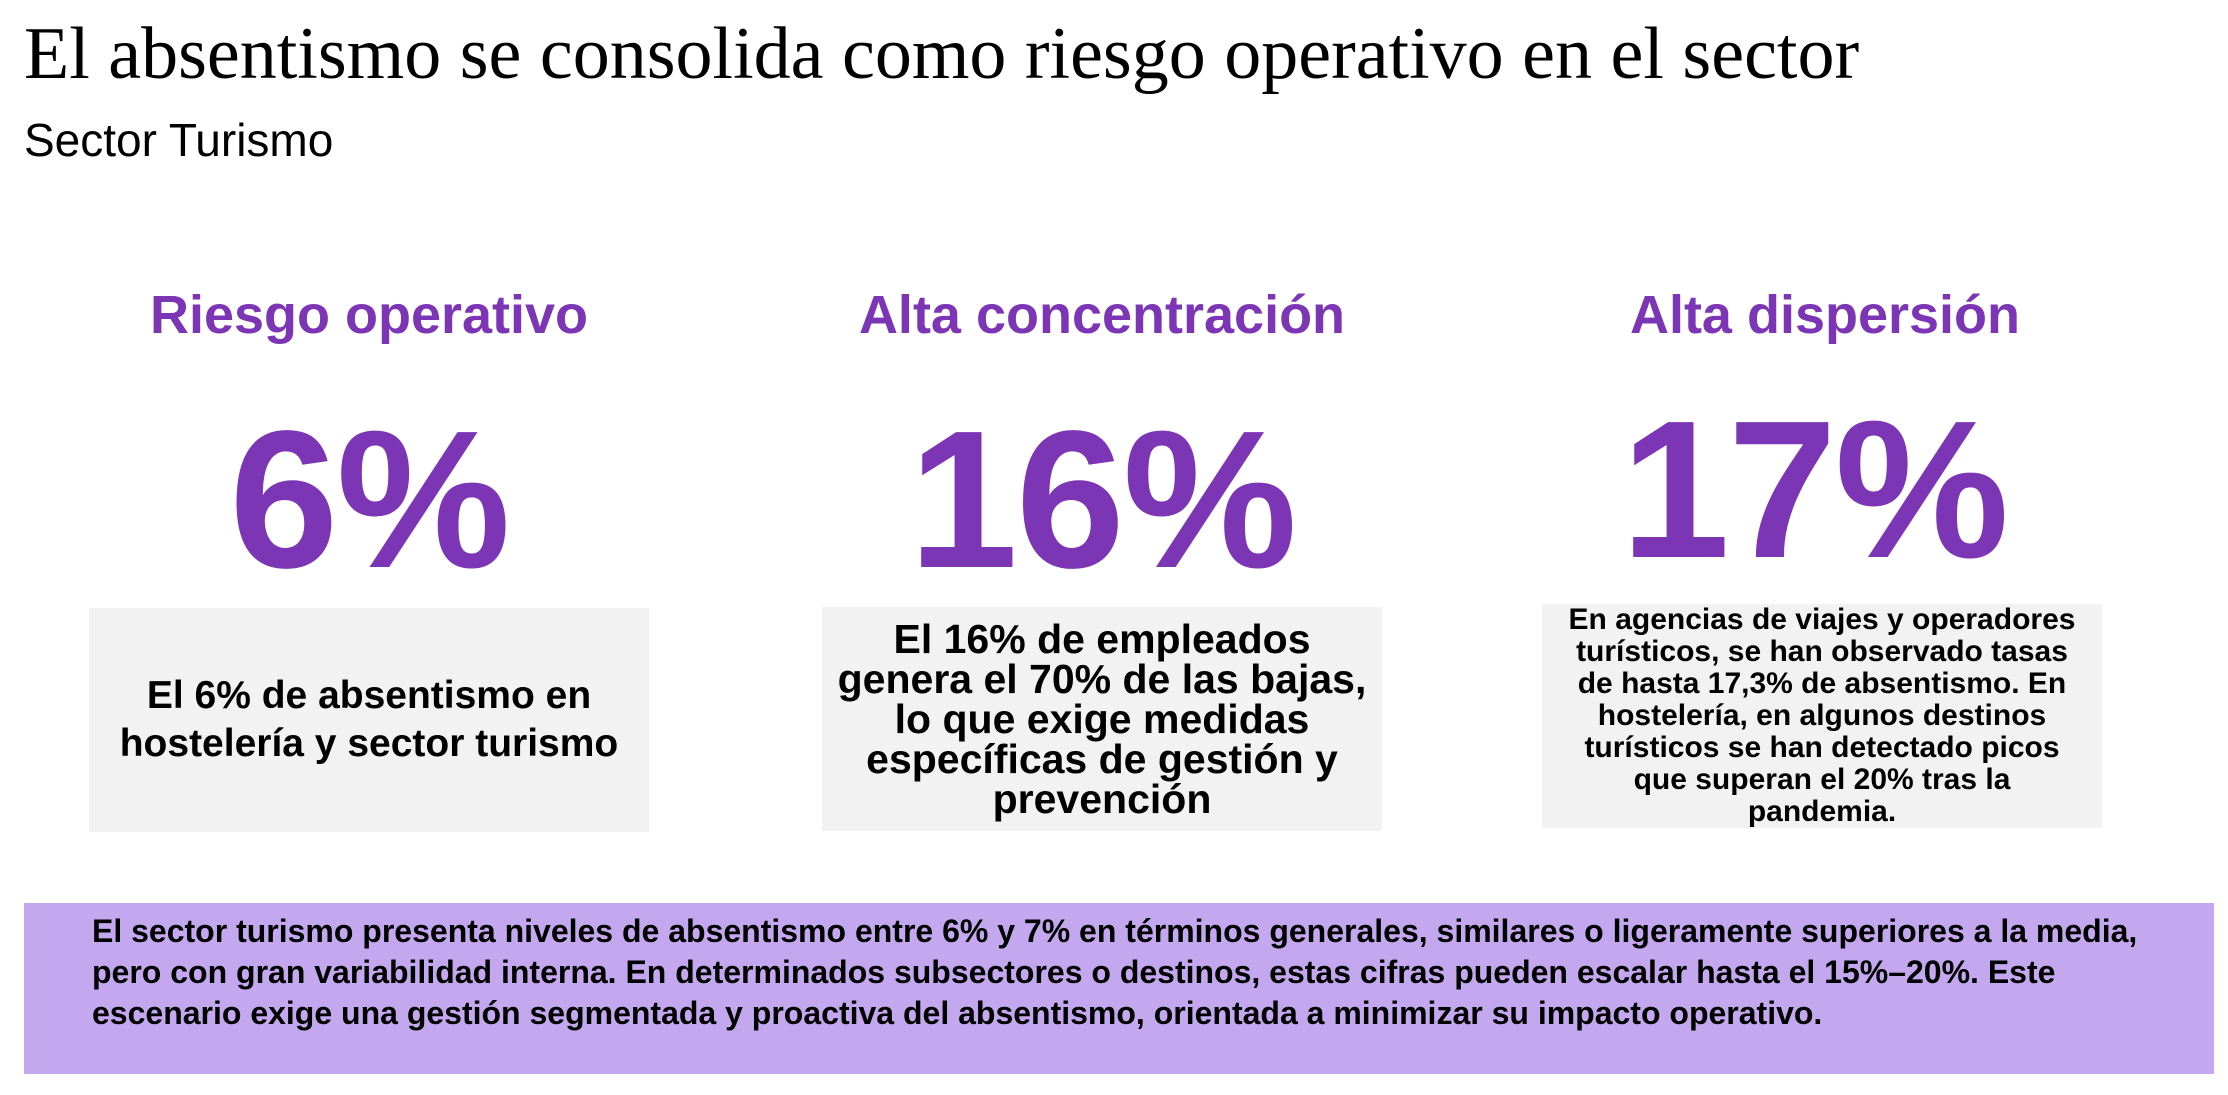  Describe the element at coordinates (1102, 315) in the screenshot. I see `kpi-heading: Alta concentración` at that location.